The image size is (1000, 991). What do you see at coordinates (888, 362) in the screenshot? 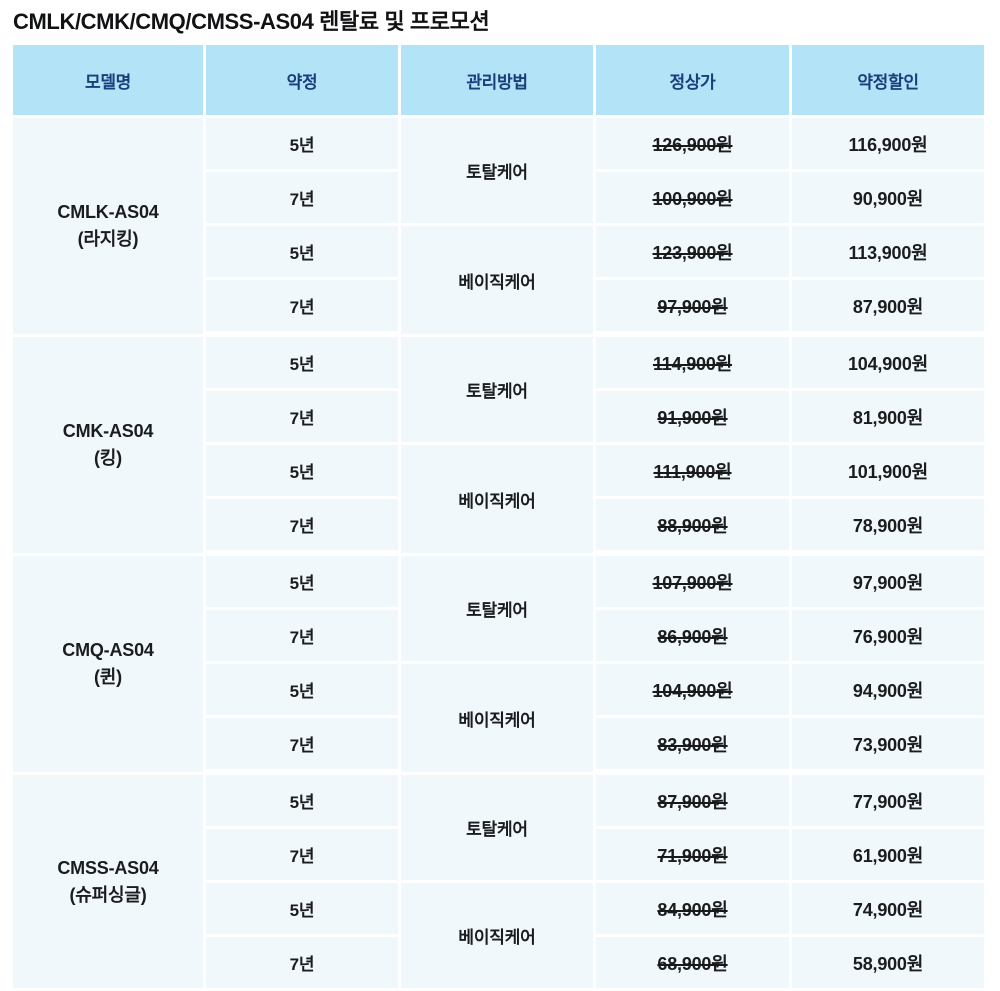
I see `discount-price-cell: 104,900원` at bounding box center [888, 362].